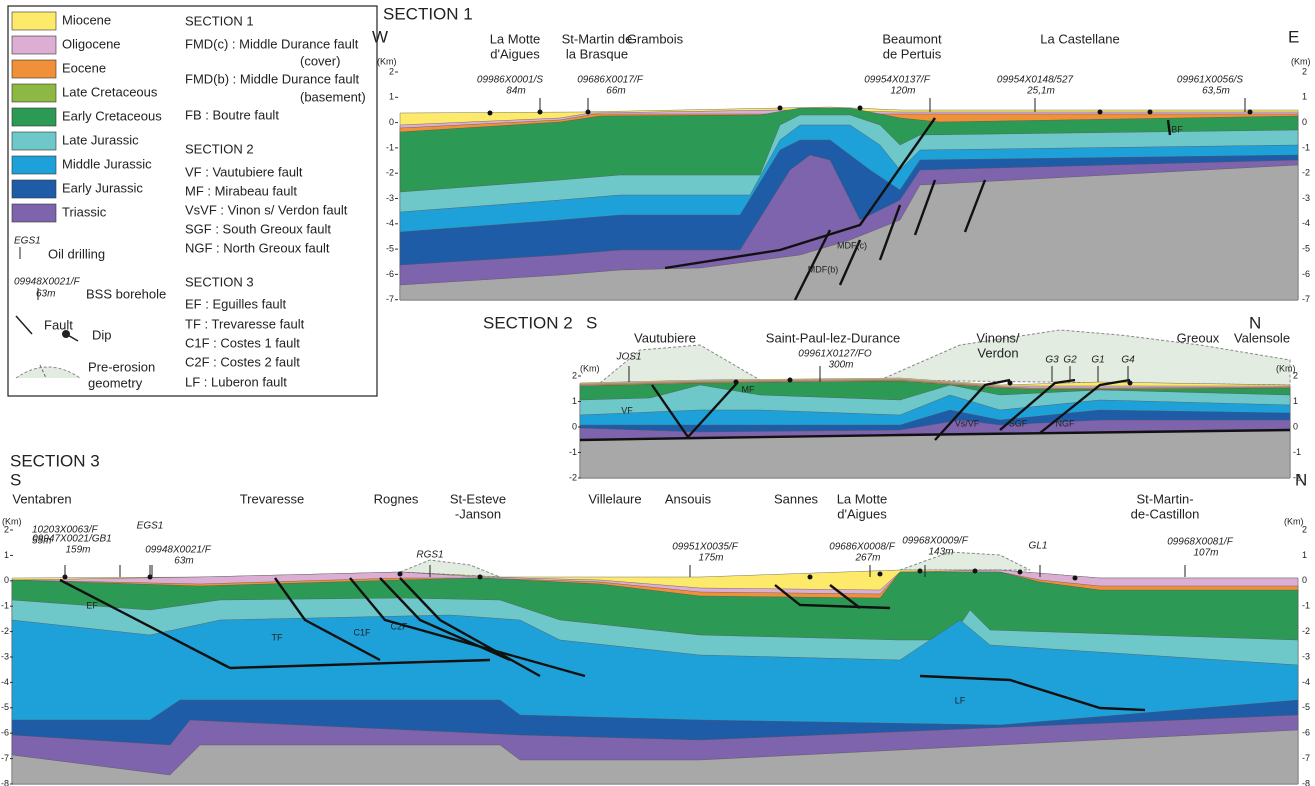 The image size is (1315, 786). I want to click on fault-label: MDF(c), so click(852, 245).